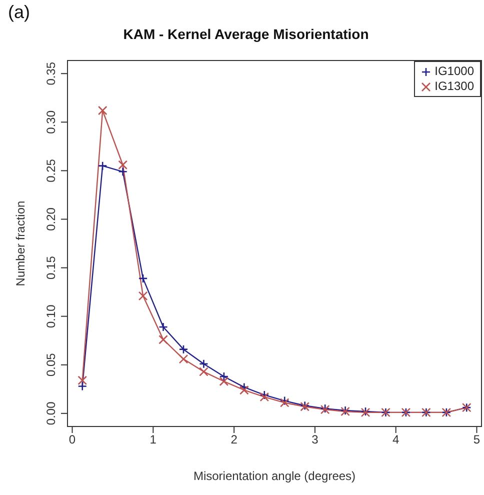 Image resolution: width=484 pixels, height=495 pixels. Describe the element at coordinates (51, 268) in the screenshot. I see `y-tick-label: 0.15` at that location.